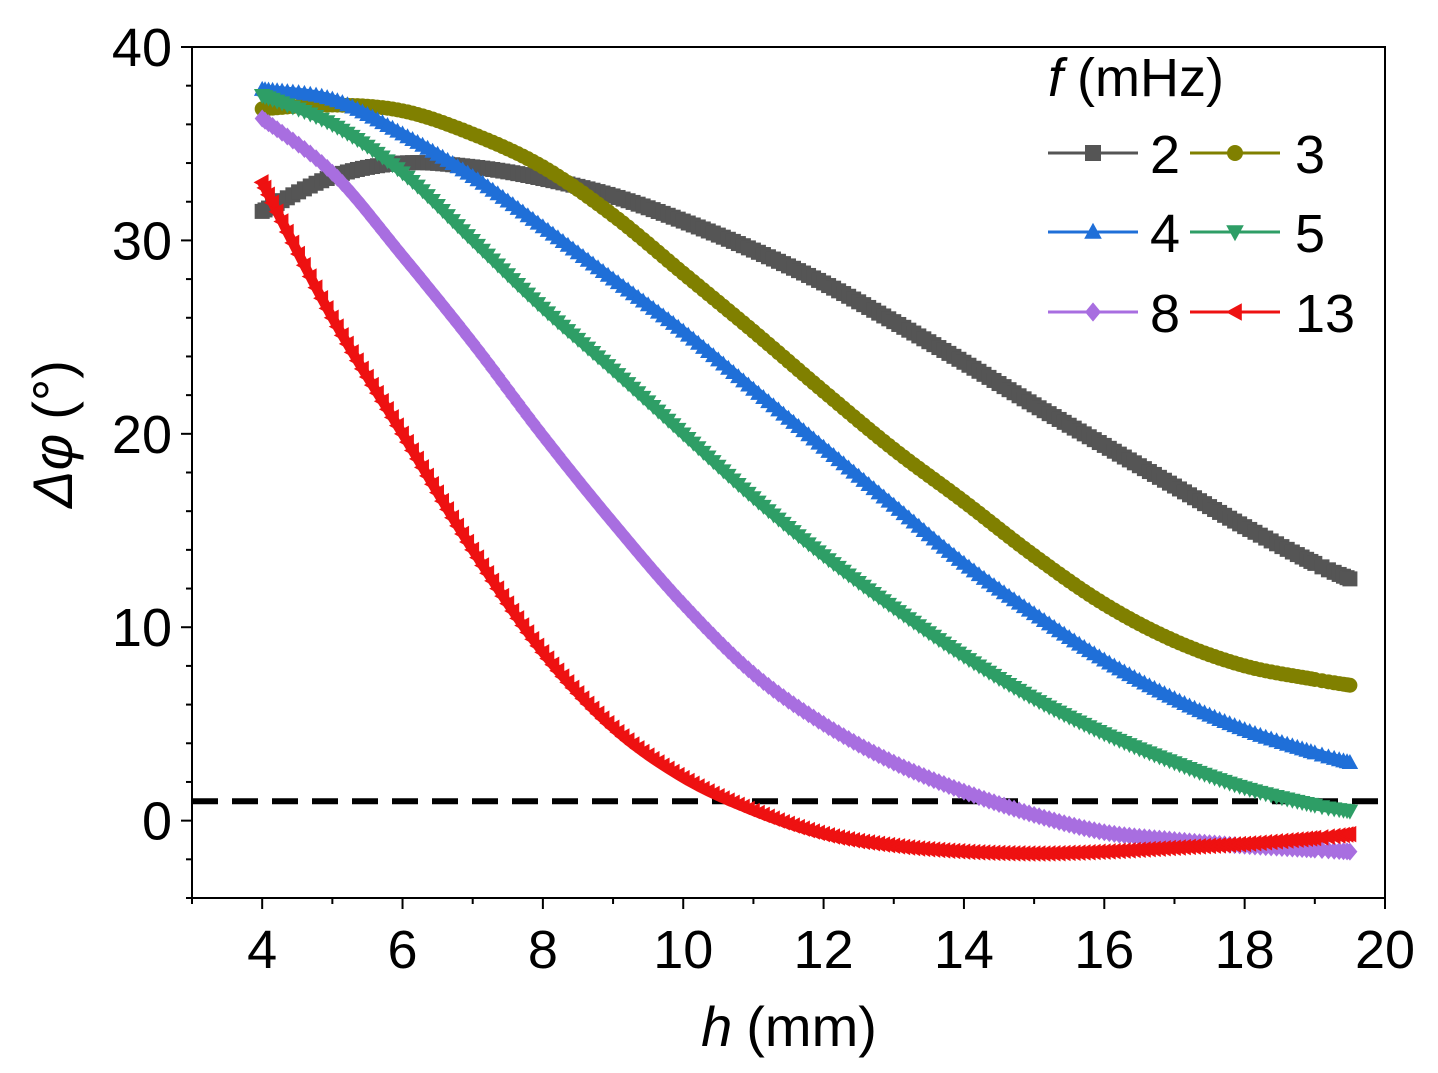 Image resolution: width=1438 pixels, height=1073 pixels. Describe the element at coordinates (1385, 950) in the screenshot. I see `x-tick-label: 20` at that location.